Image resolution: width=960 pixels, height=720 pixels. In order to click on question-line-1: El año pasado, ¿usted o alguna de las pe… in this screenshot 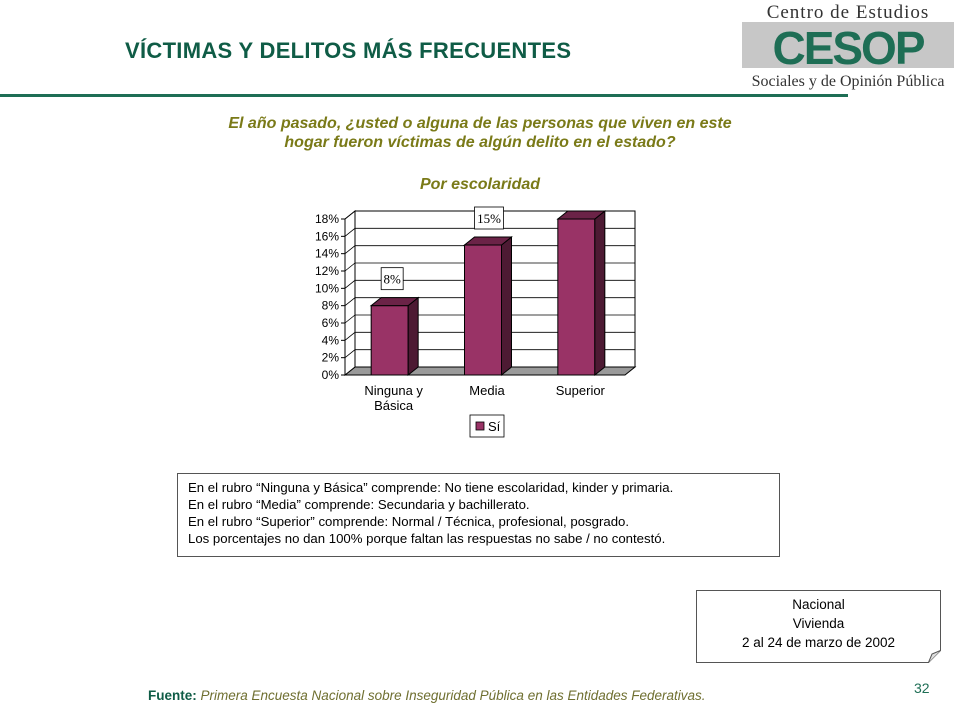, I will do `click(480, 123)`.